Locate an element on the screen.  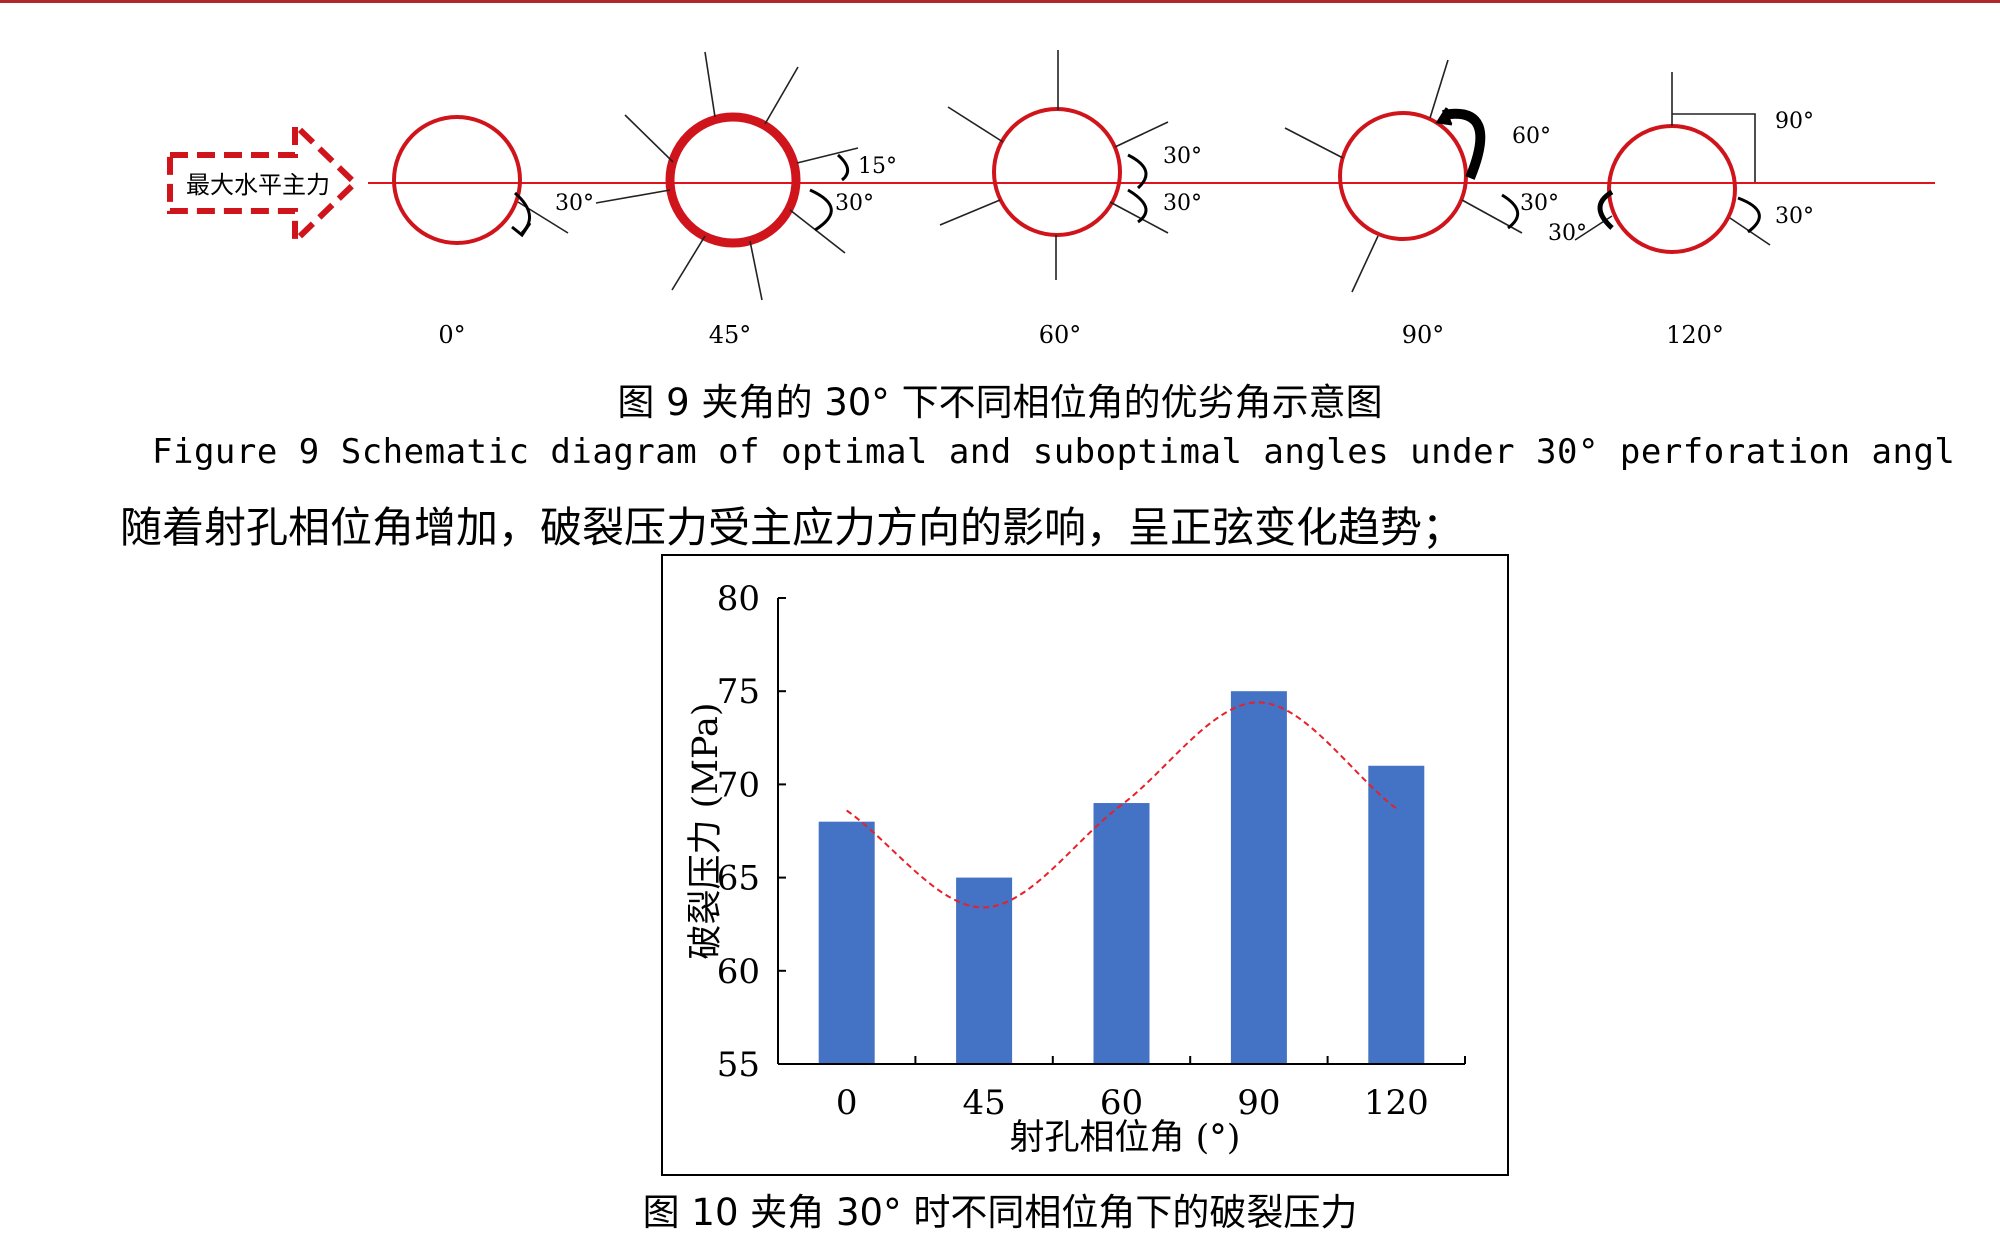
x-tick-label-90: 90 is located at coordinates (1258, 1103).